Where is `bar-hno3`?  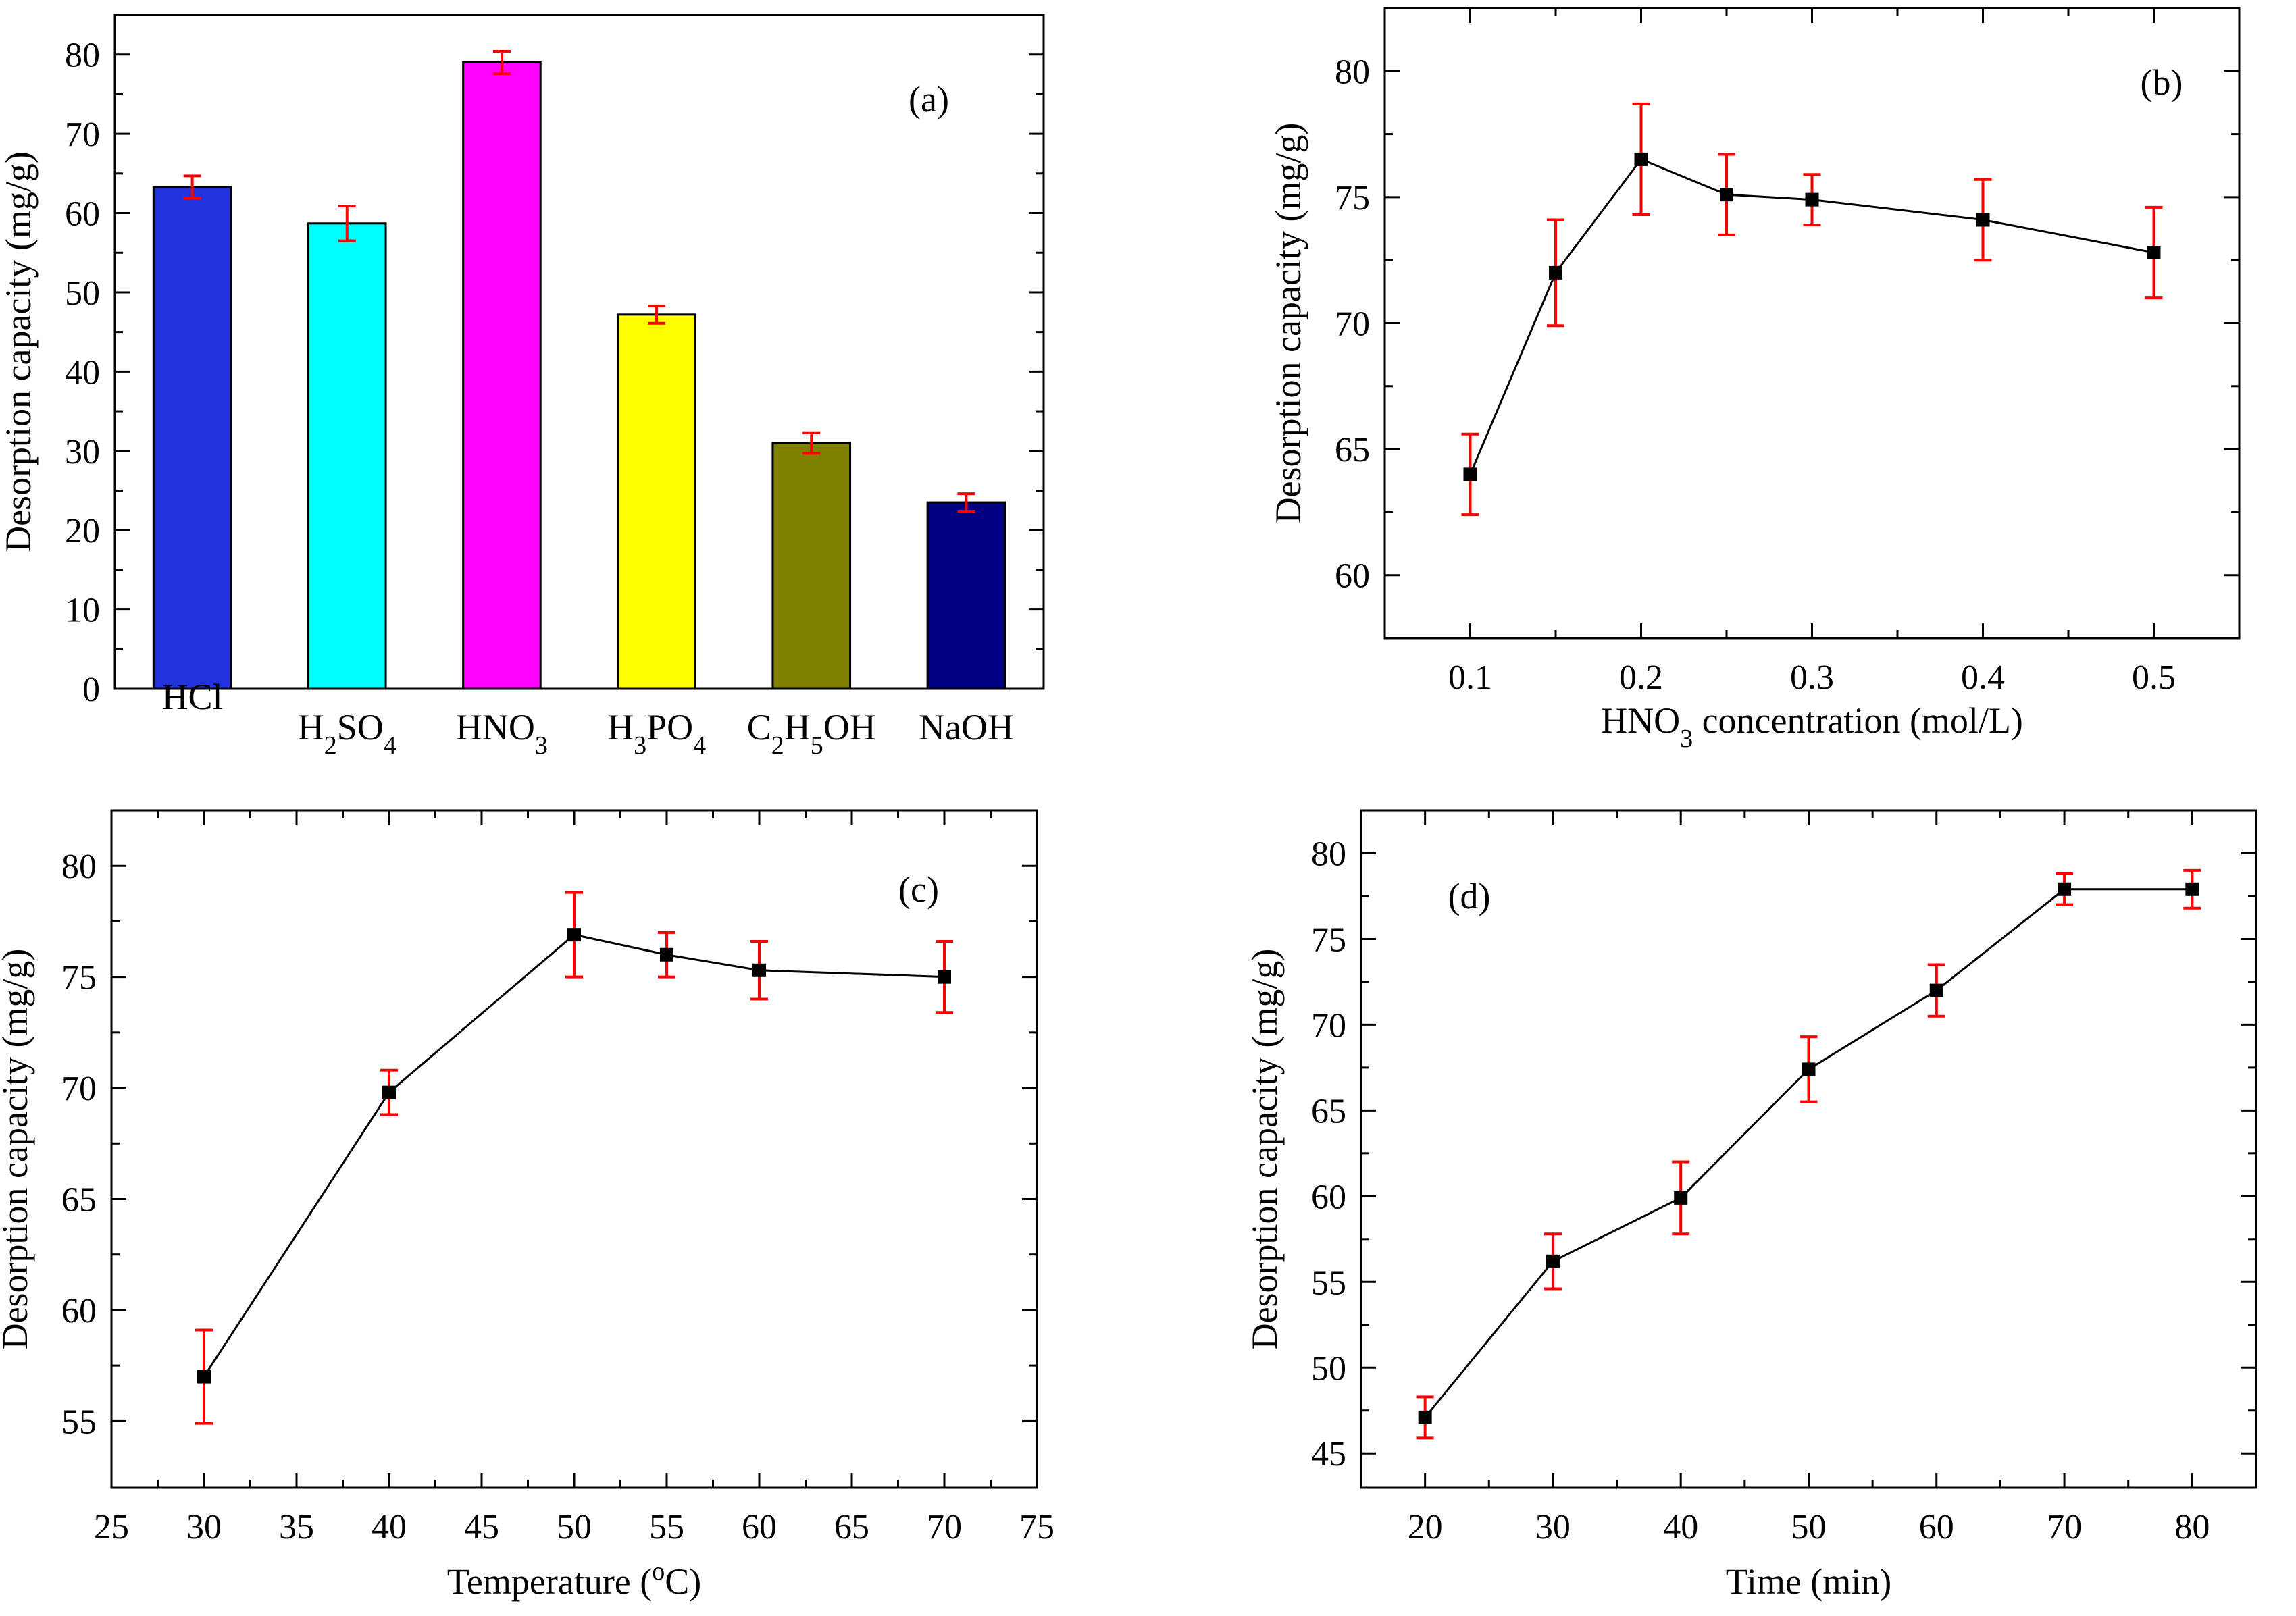
bar-hno3 is located at coordinates (502, 375).